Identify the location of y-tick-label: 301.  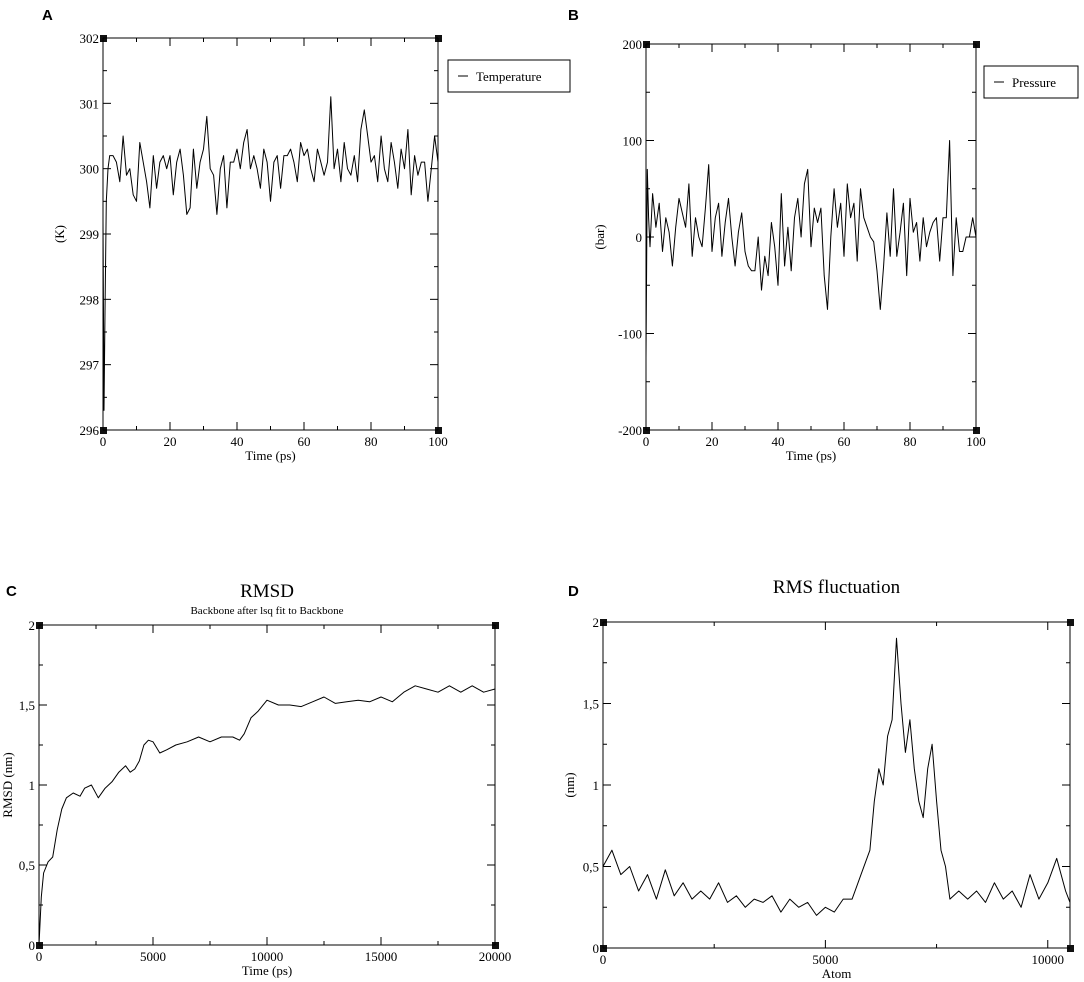
(90, 103).